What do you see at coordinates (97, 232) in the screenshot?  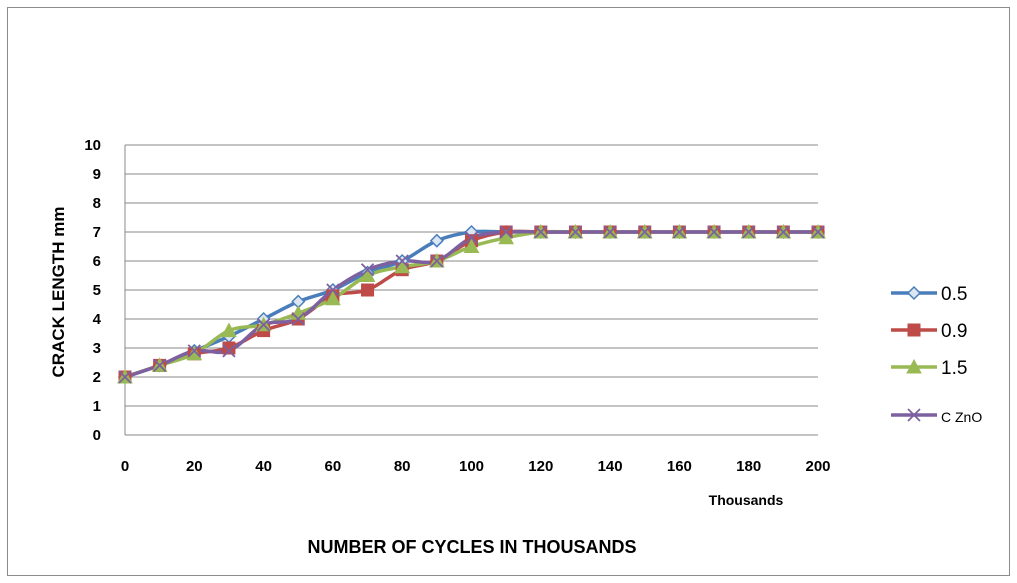 I see `y-tick-label: 7` at bounding box center [97, 232].